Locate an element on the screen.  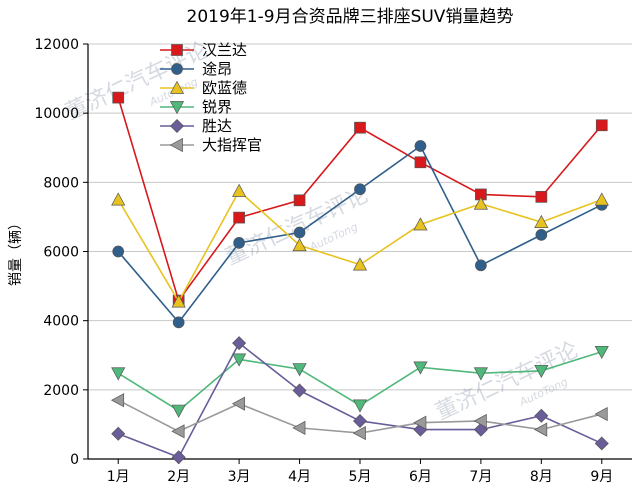
legend-item-2: 欧蓝德 is located at coordinates (203, 88).